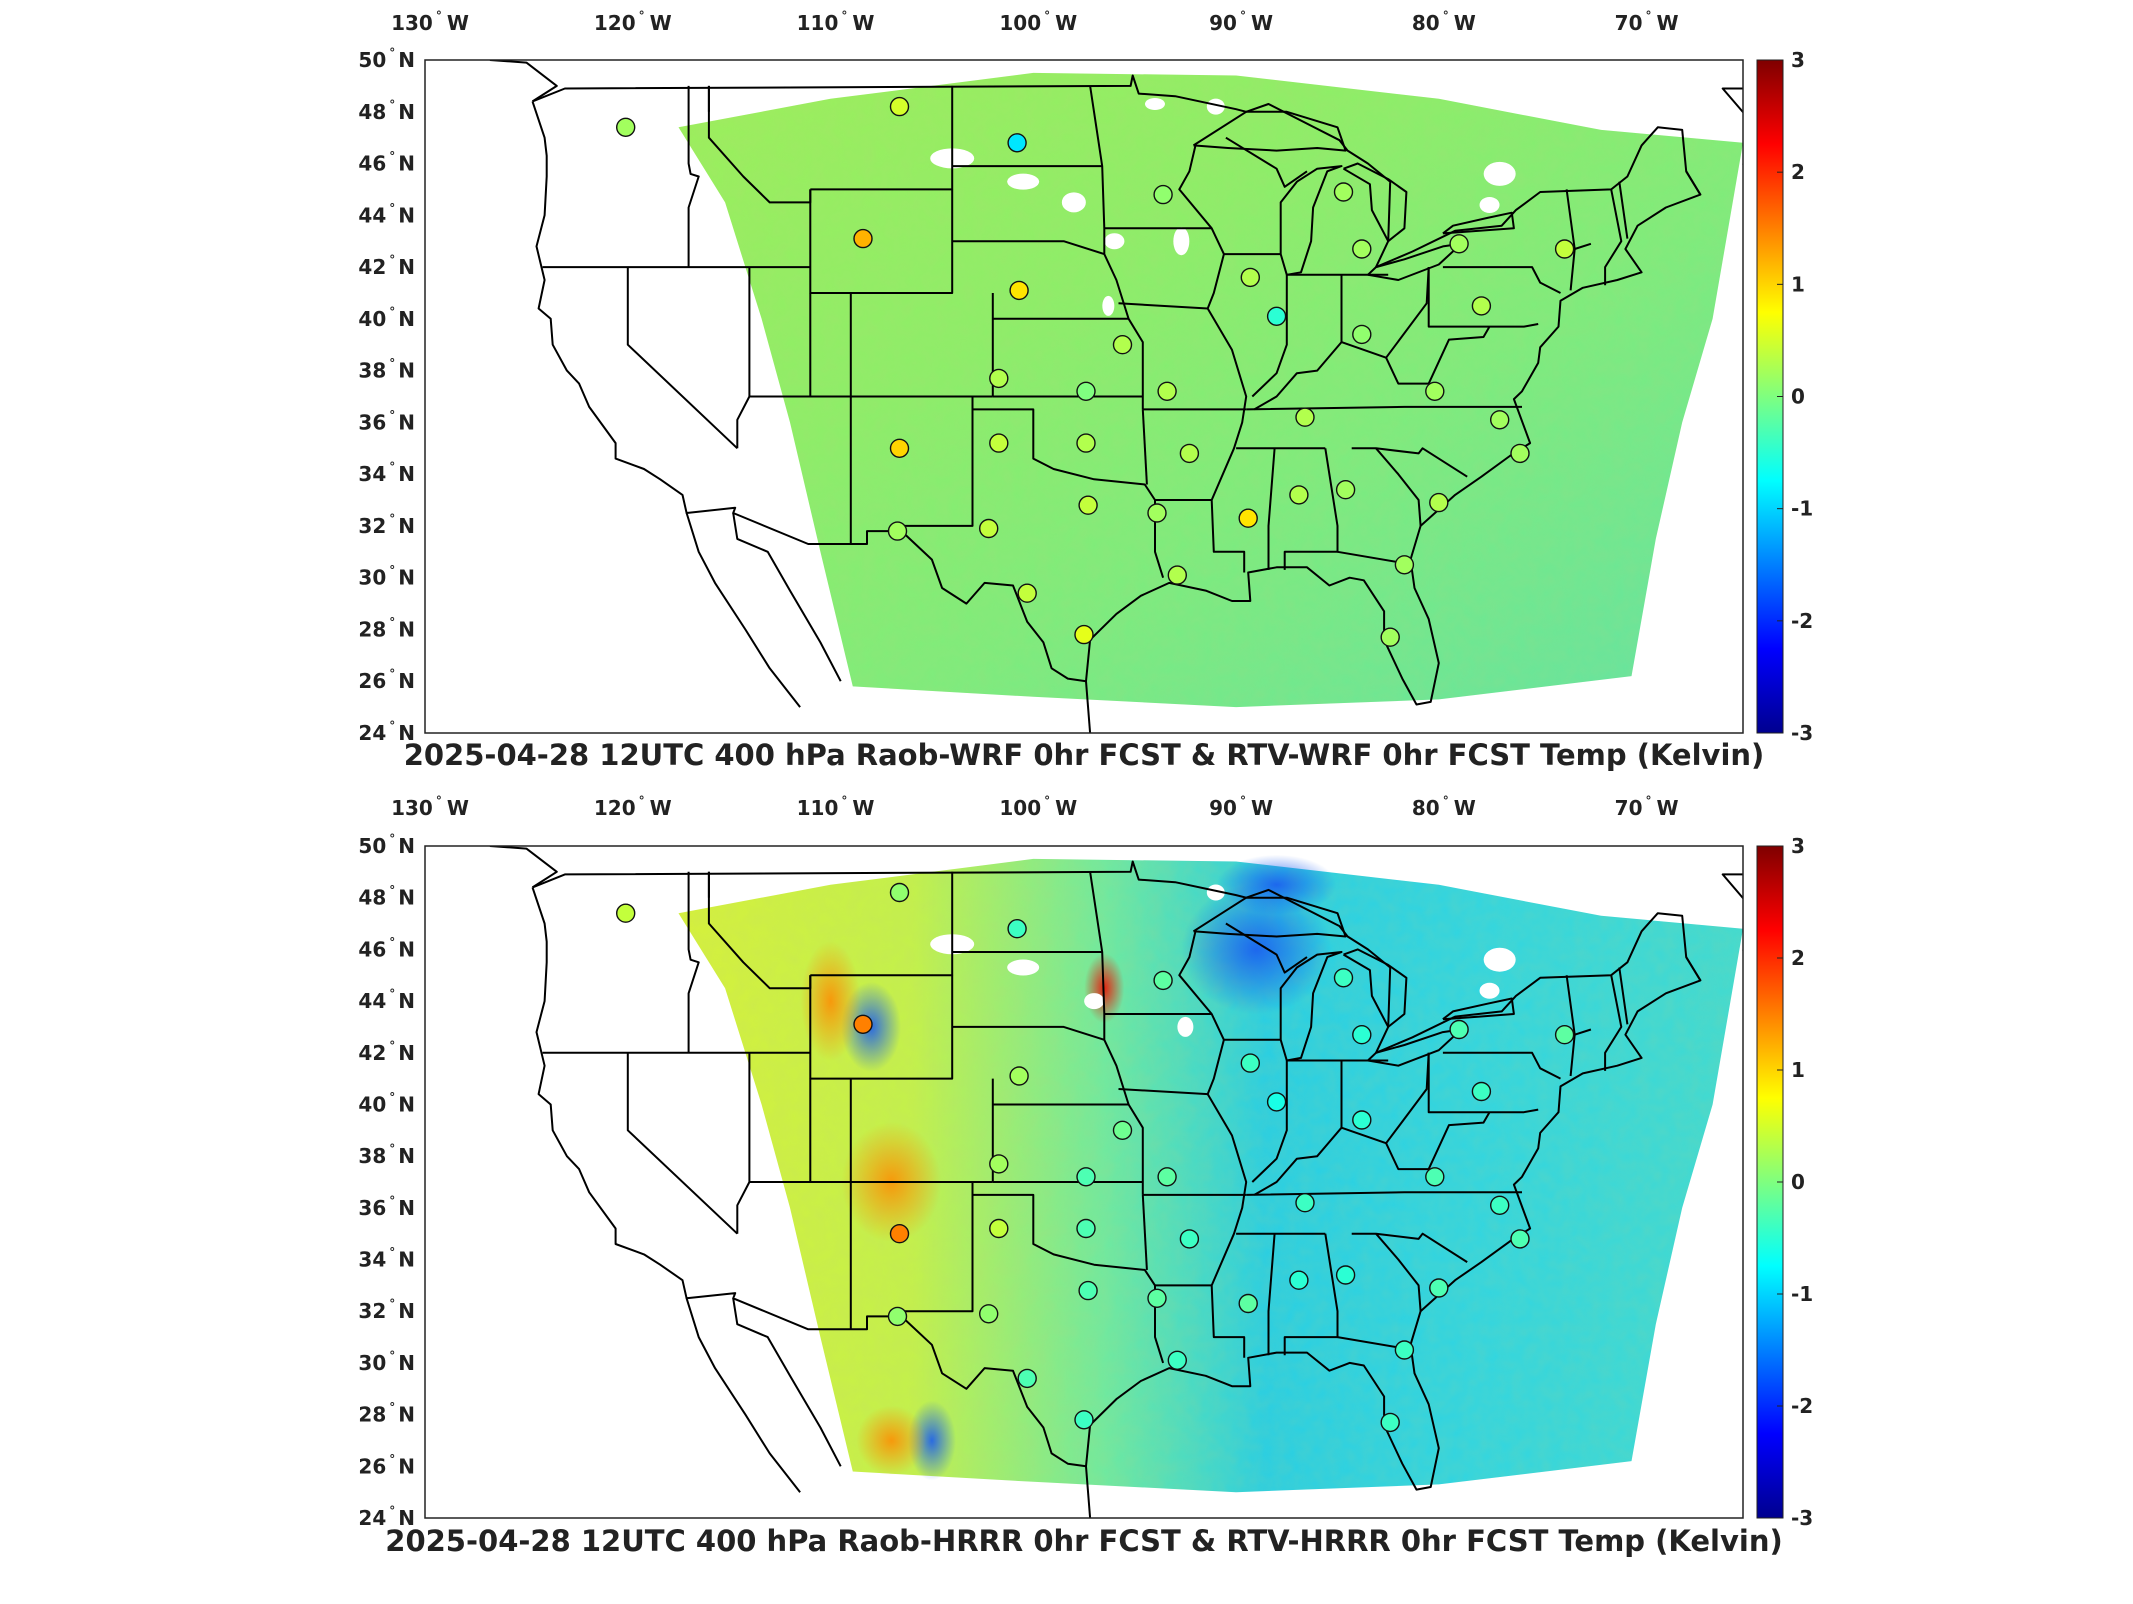 The image size is (2133, 1604). What do you see at coordinates (386, 473) in the screenshot?
I see `lat-tick-label: 34 ° N` at bounding box center [386, 473].